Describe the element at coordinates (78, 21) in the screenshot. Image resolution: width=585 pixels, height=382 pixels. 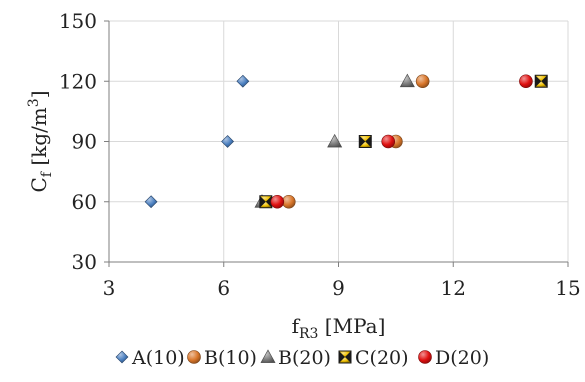
I see `y-tick-label: 150` at that location.